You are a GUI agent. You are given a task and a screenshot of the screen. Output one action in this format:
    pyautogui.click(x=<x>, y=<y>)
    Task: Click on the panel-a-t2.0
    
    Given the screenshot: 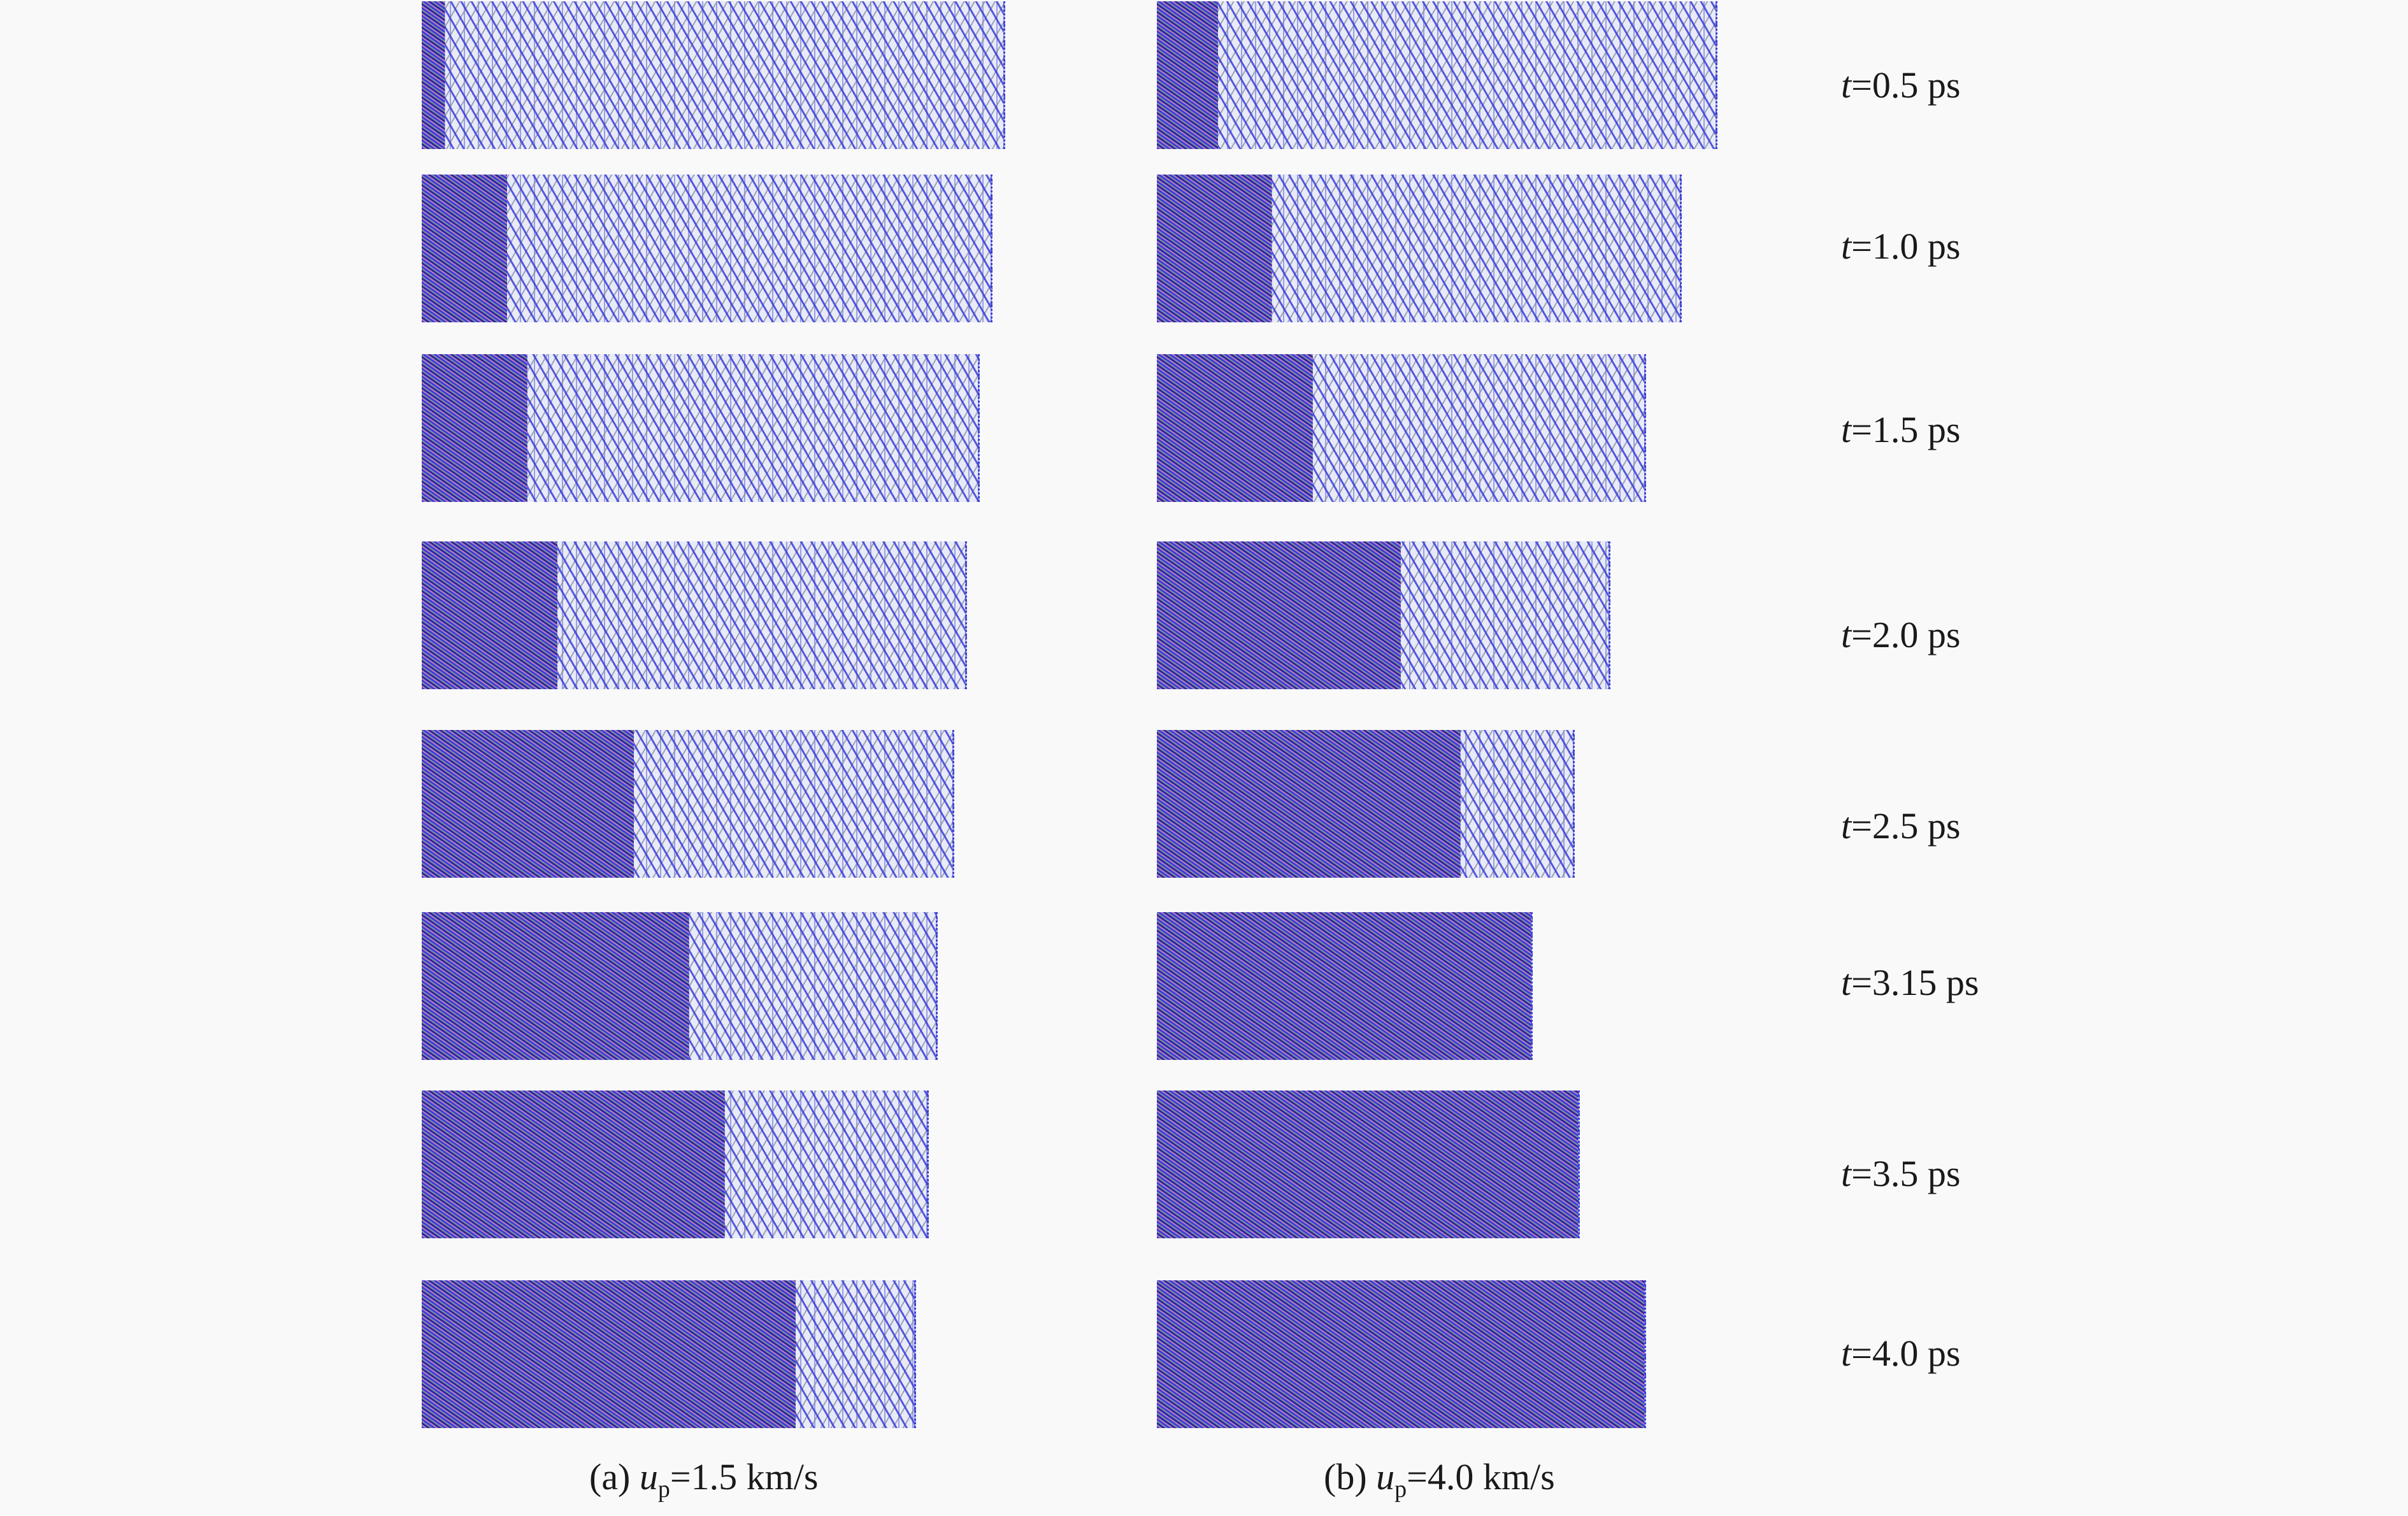 What is the action you would take?
    pyautogui.click(x=694, y=615)
    